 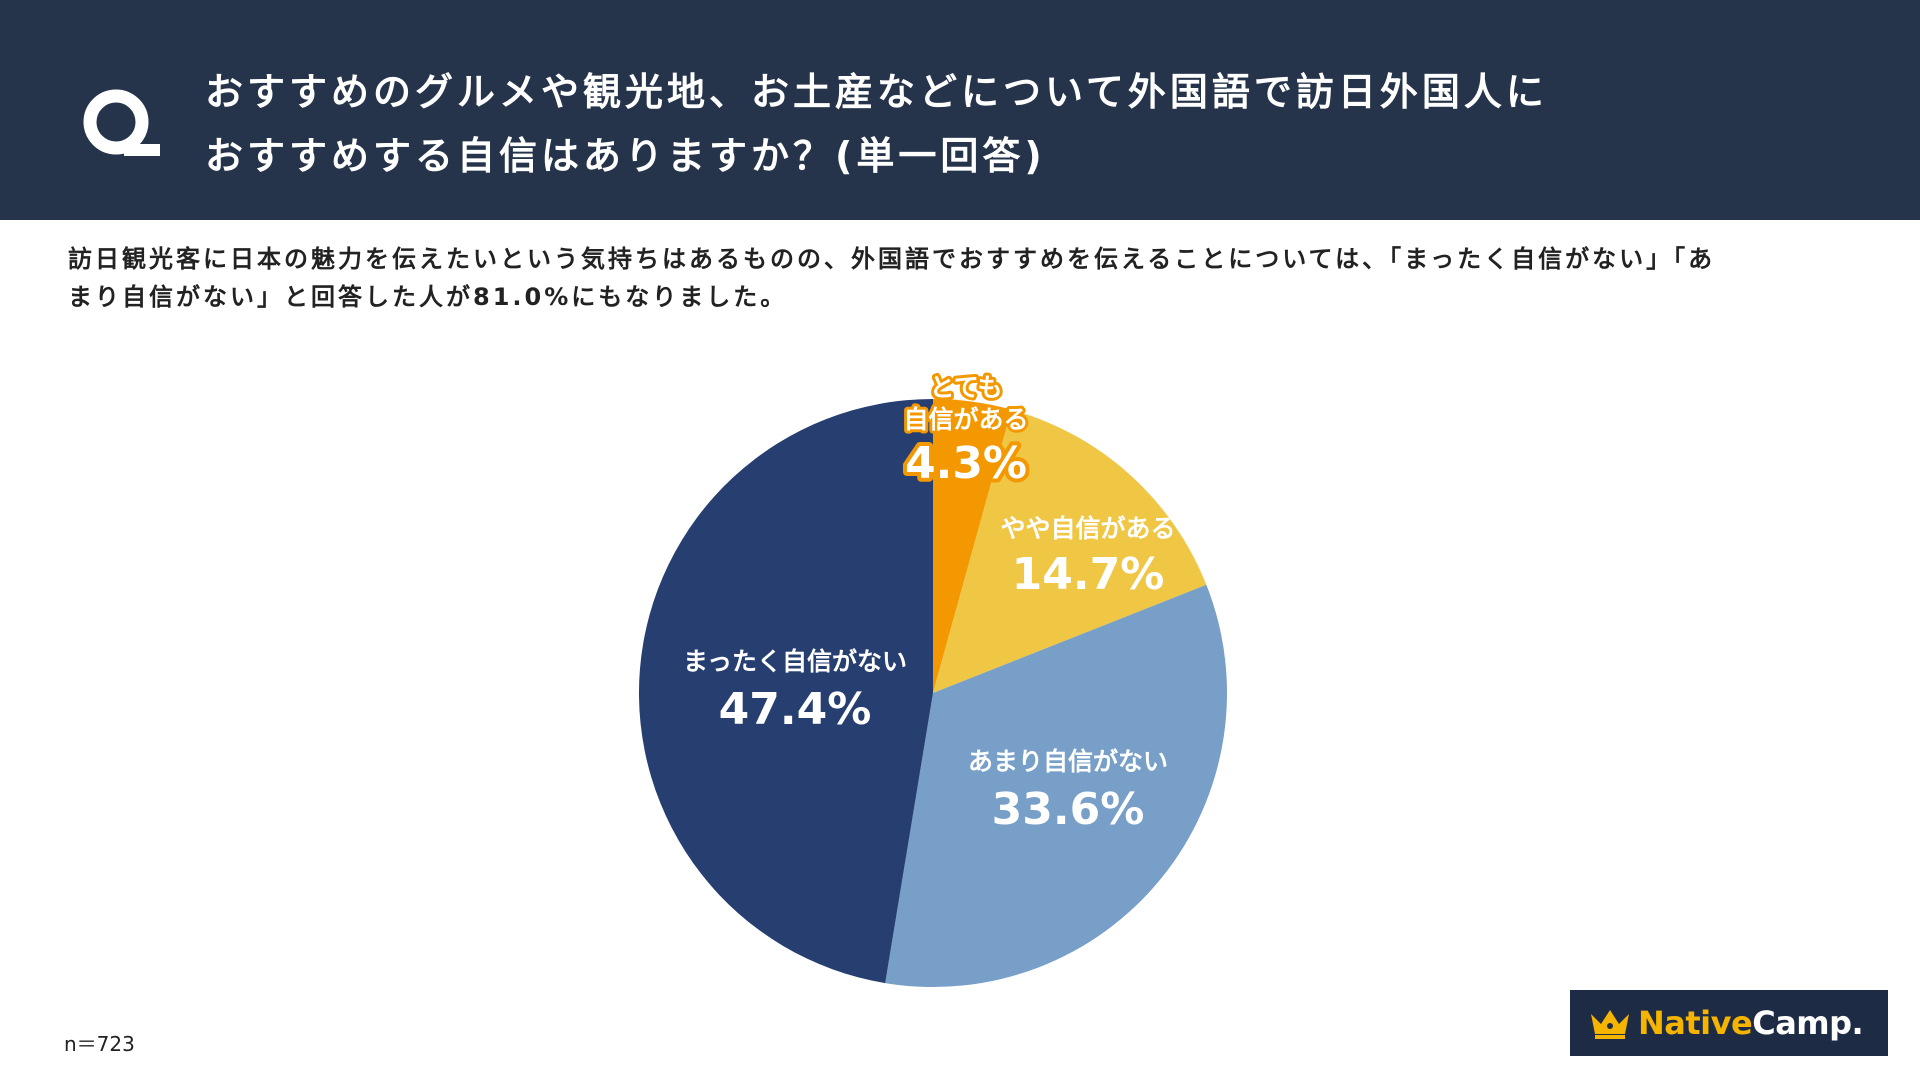 I want to click on logo-text: NativeCamp., so click(x=1751, y=1023).